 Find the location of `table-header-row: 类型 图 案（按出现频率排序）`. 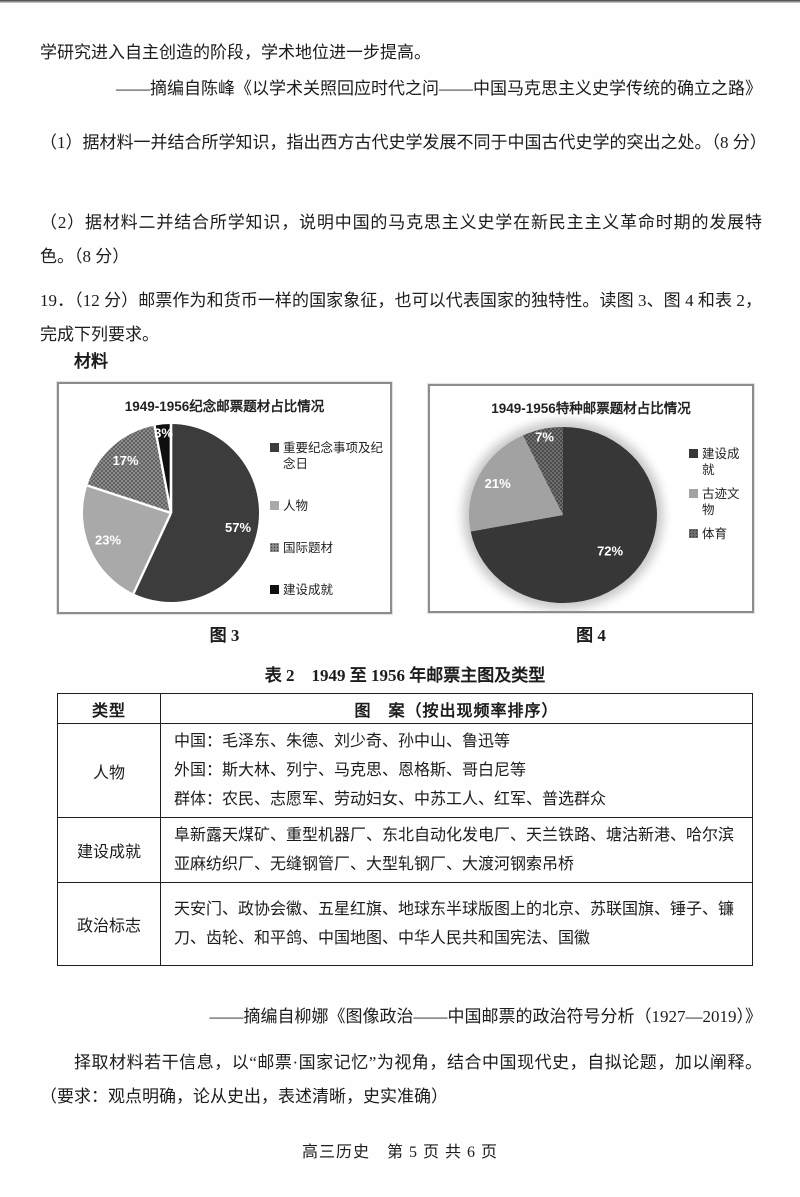

table-header-row: 类型 图 案（按出现频率排序） is located at coordinates (405, 708).